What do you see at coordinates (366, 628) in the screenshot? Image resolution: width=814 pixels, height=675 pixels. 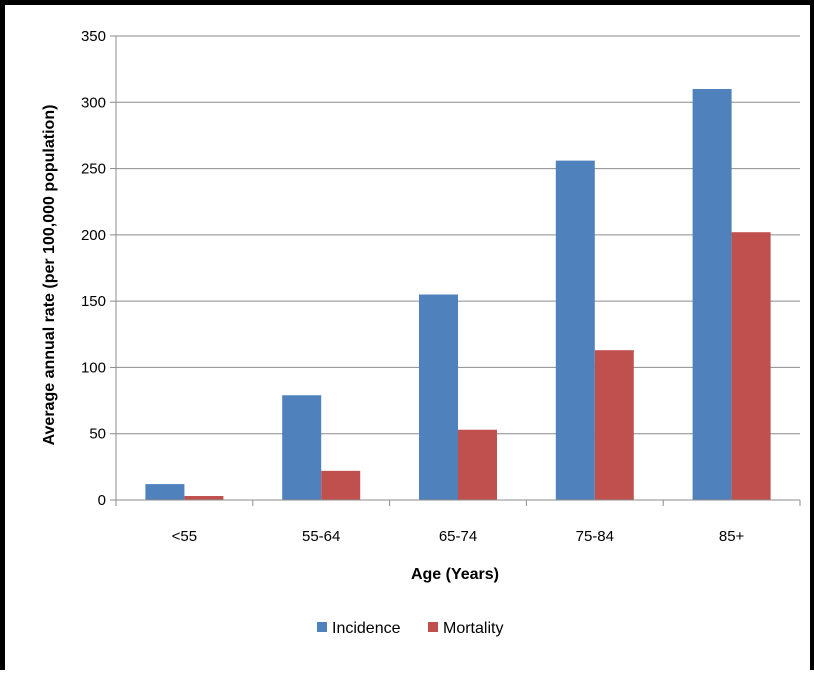 I see `legend-label-incidence: Incidence` at bounding box center [366, 628].